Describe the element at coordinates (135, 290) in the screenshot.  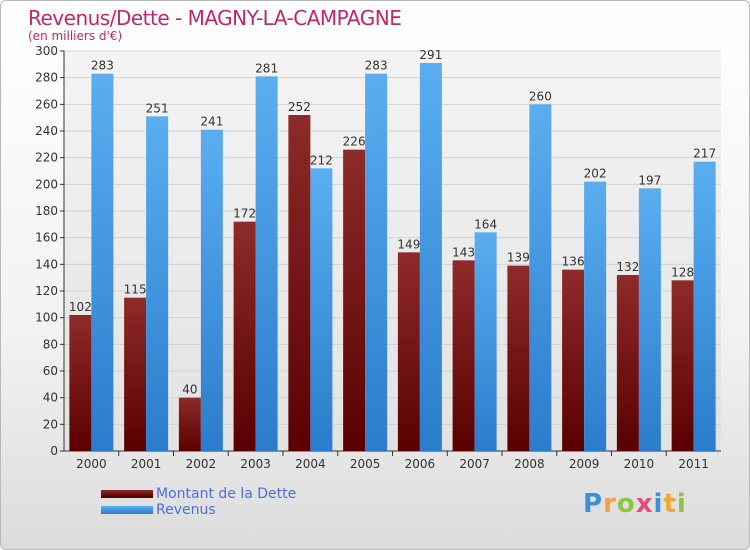
I see `data-label: 115` at that location.